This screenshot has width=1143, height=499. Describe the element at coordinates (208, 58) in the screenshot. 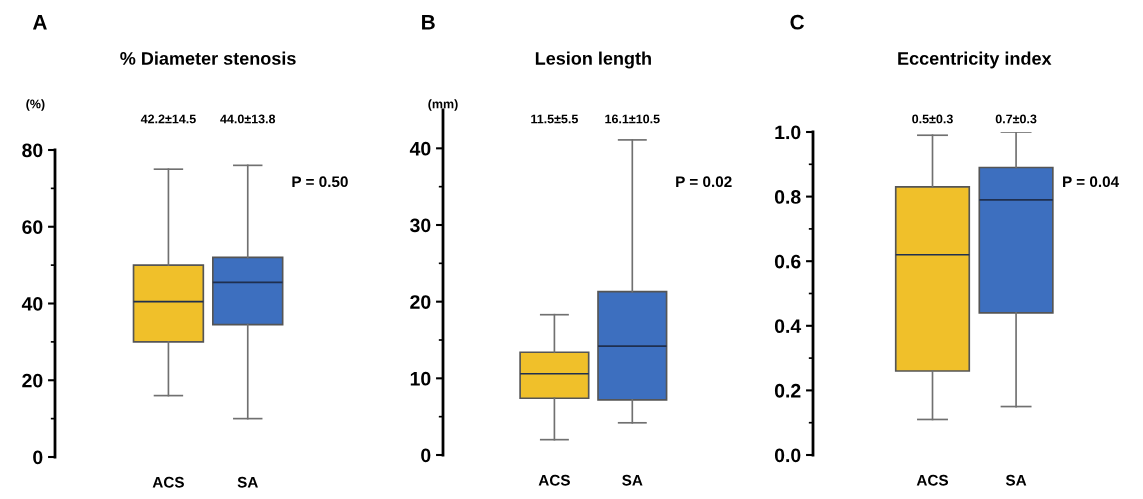

I see `chart-title: % Diameter stenosis` at that location.